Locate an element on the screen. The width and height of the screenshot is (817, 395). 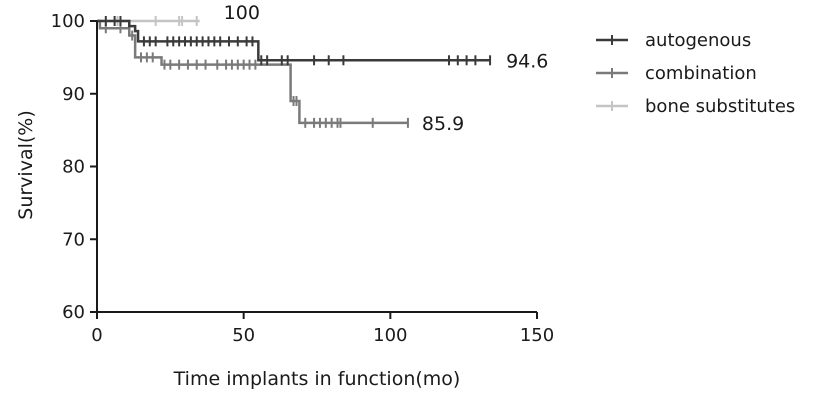
legend-item: bone substitutes is located at coordinates (695, 106).